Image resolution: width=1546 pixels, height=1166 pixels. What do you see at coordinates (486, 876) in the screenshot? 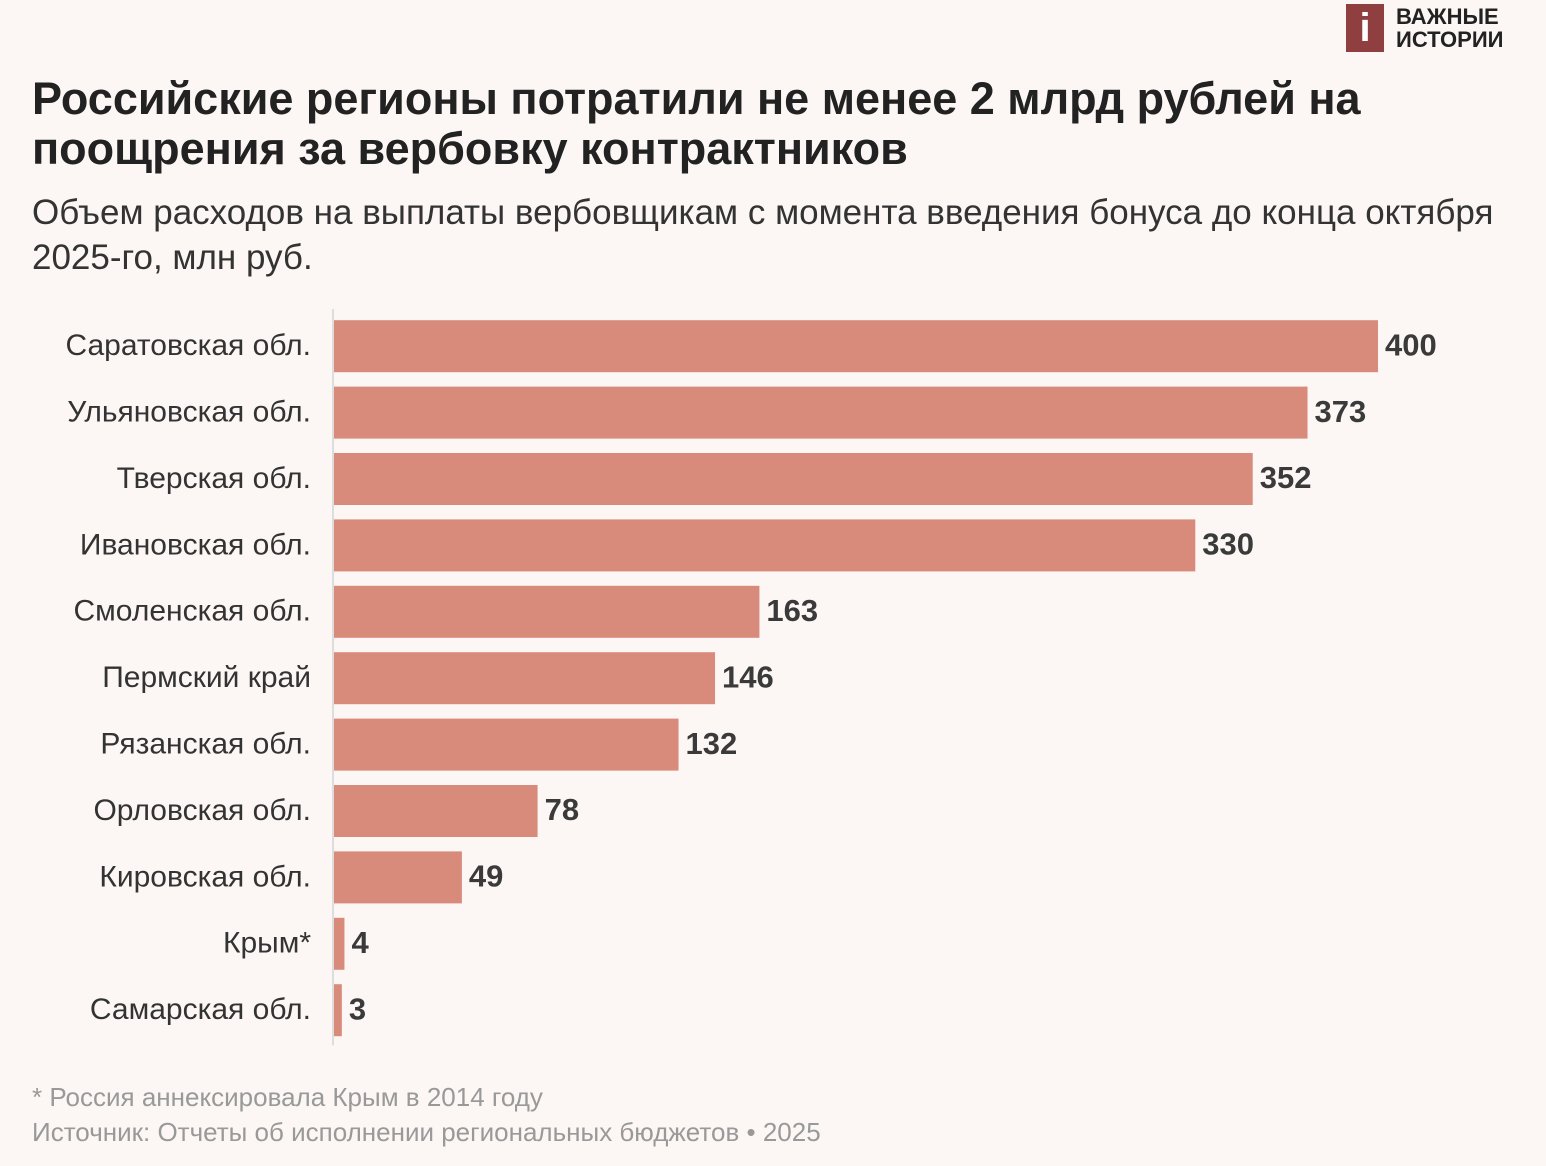
I see `value-label: 49` at bounding box center [486, 876].